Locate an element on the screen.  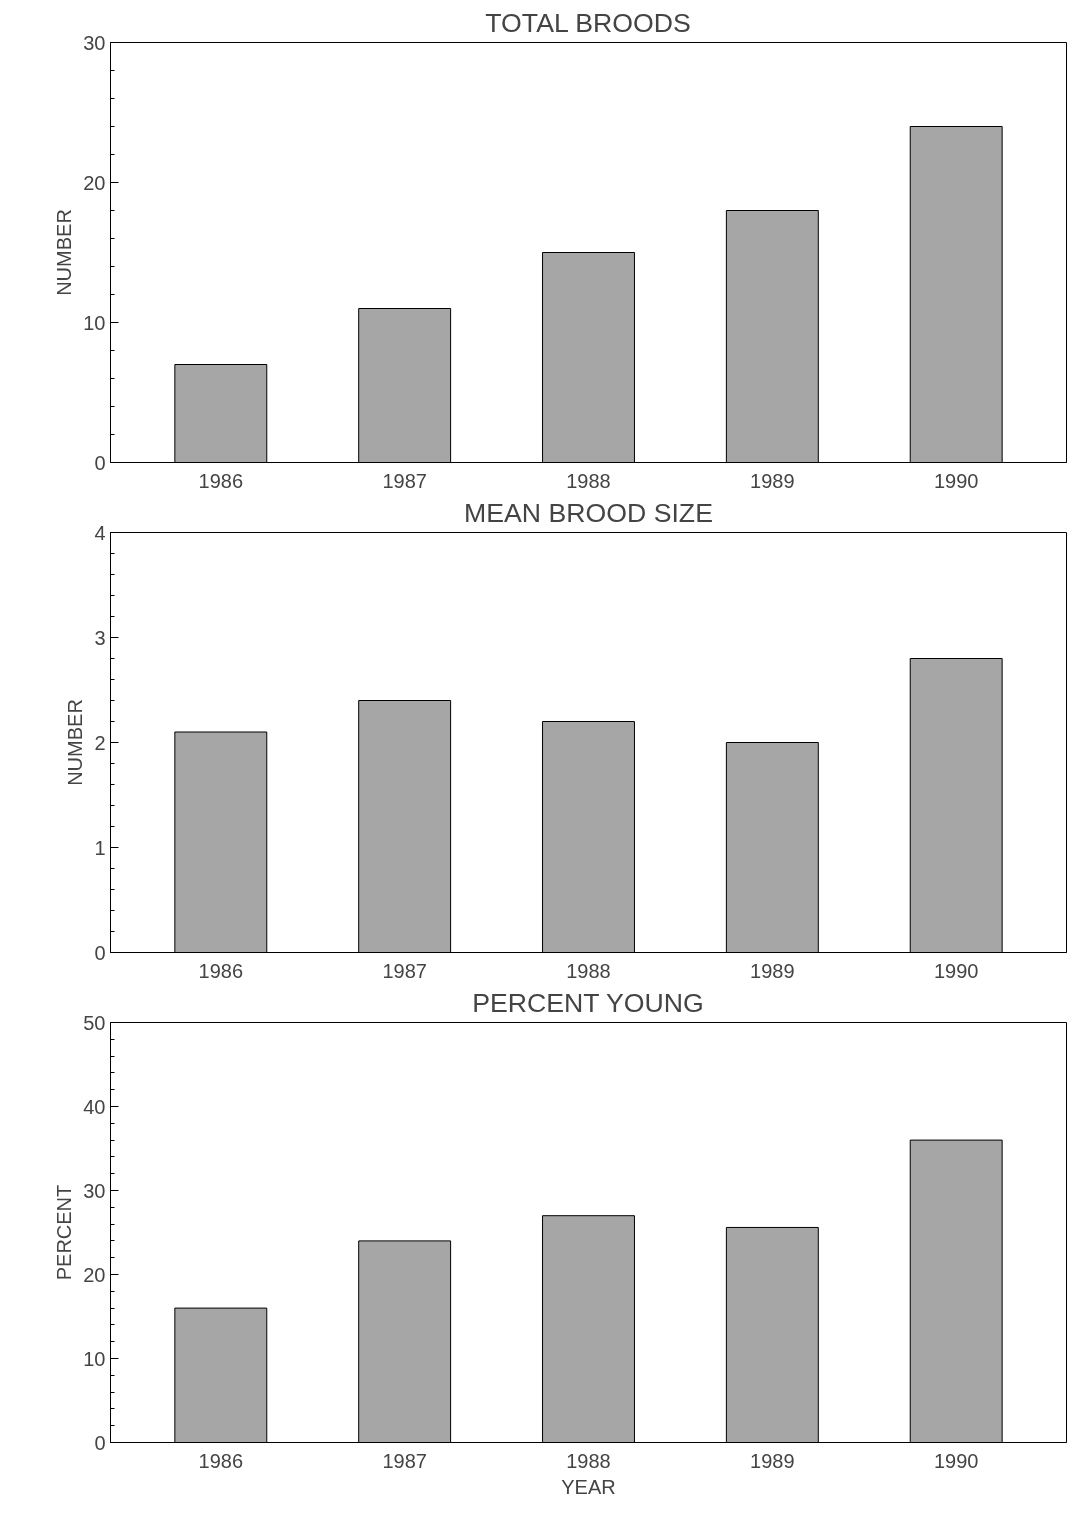
y-tick-label: 3 is located at coordinates (100, 637).